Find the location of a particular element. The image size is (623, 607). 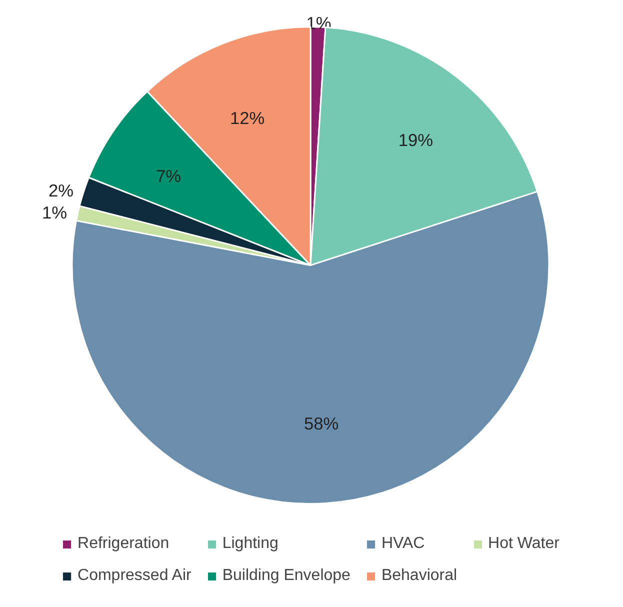

legend-label: Refrigeration is located at coordinates (124, 544).